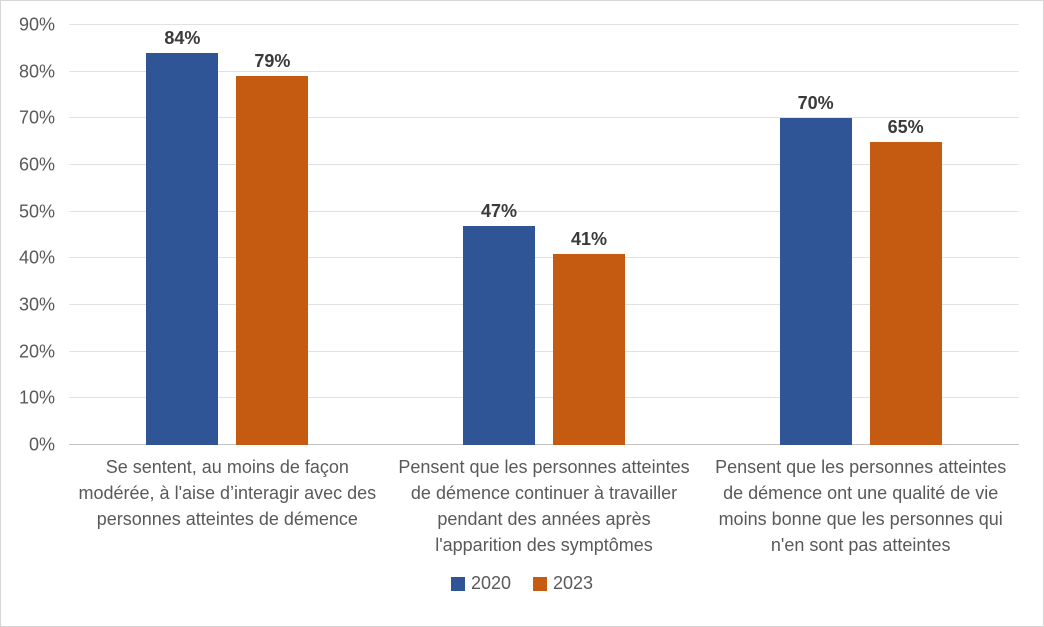 This screenshot has height=627, width=1044. I want to click on legend: 2020 2023, so click(522, 583).